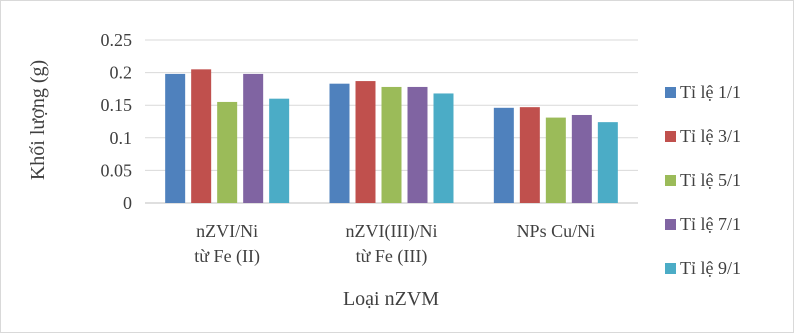 This screenshot has height=333, width=794. What do you see at coordinates (117, 121) in the screenshot?
I see `y-tick-labels: 0 0.05 0.1 0.15 0.2 0.25` at bounding box center [117, 121].